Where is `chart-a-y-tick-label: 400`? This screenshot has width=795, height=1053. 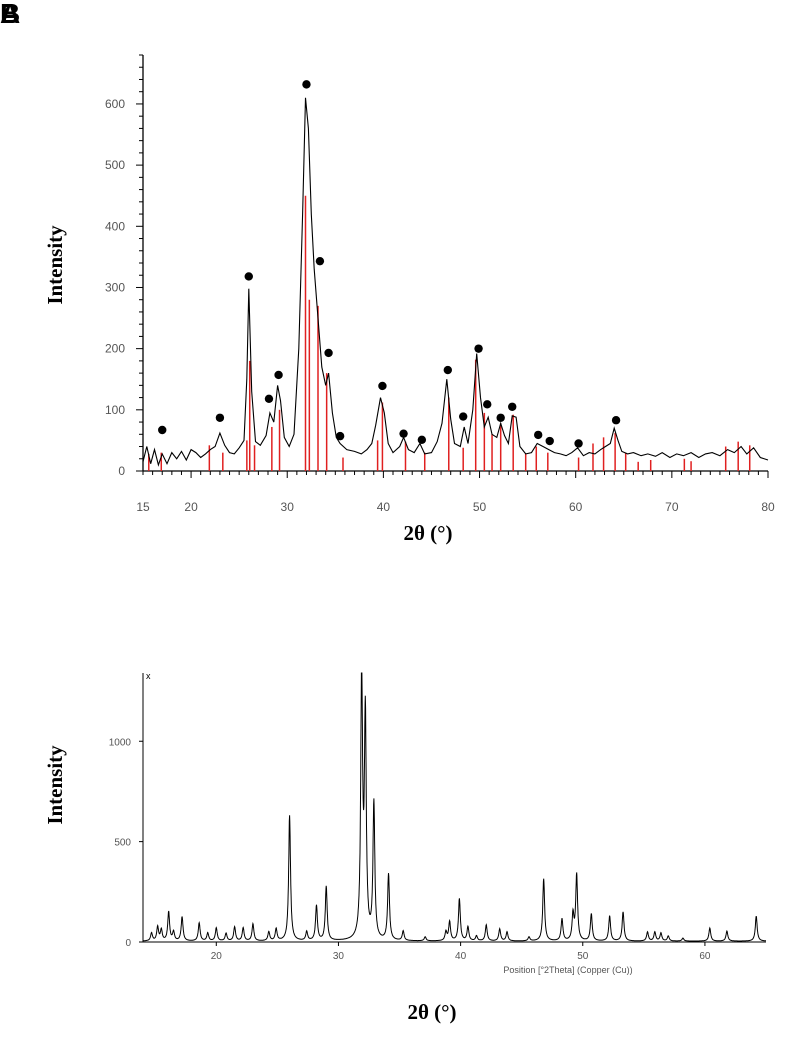
chart-a-y-tick-label: 400 is located at coordinates (115, 226).